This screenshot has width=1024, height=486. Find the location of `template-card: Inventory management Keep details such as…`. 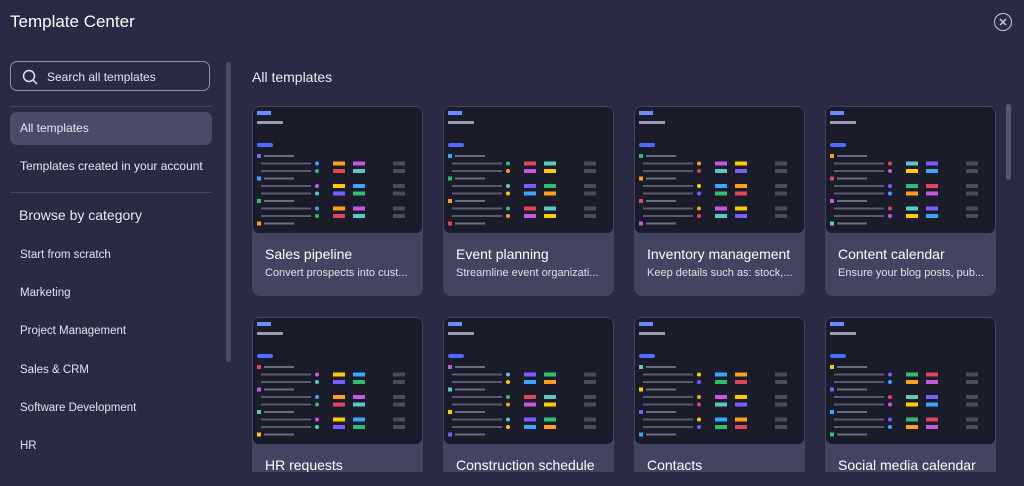

template-card: Inventory management Keep details such as… is located at coordinates (719, 201).